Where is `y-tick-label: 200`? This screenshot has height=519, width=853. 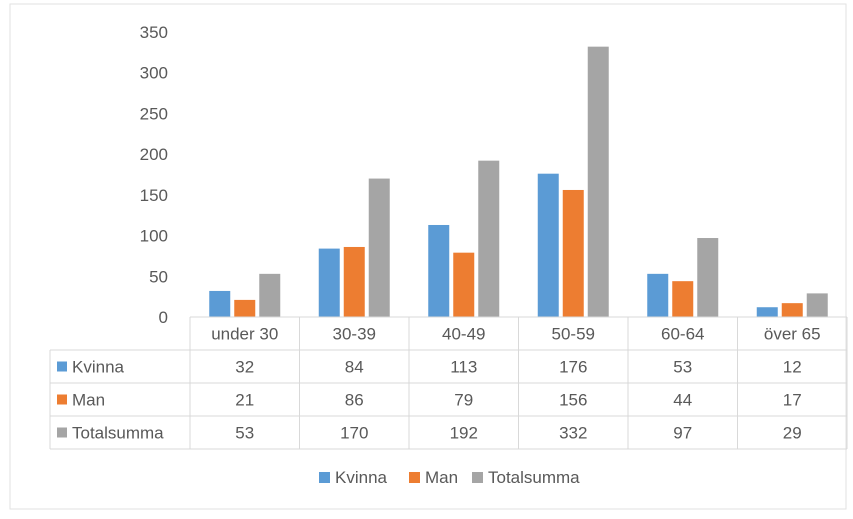
y-tick-label: 200 is located at coordinates (154, 154).